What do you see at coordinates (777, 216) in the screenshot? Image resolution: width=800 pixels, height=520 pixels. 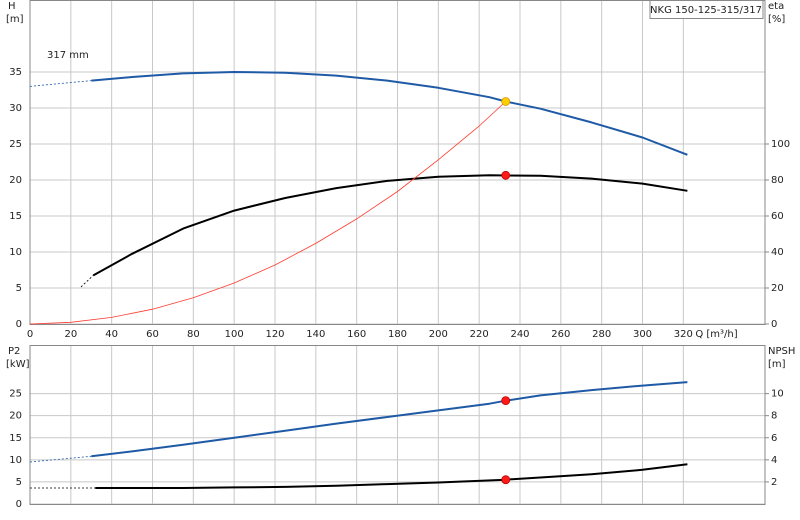 I see `y2-tick-label: 60` at bounding box center [777, 216].